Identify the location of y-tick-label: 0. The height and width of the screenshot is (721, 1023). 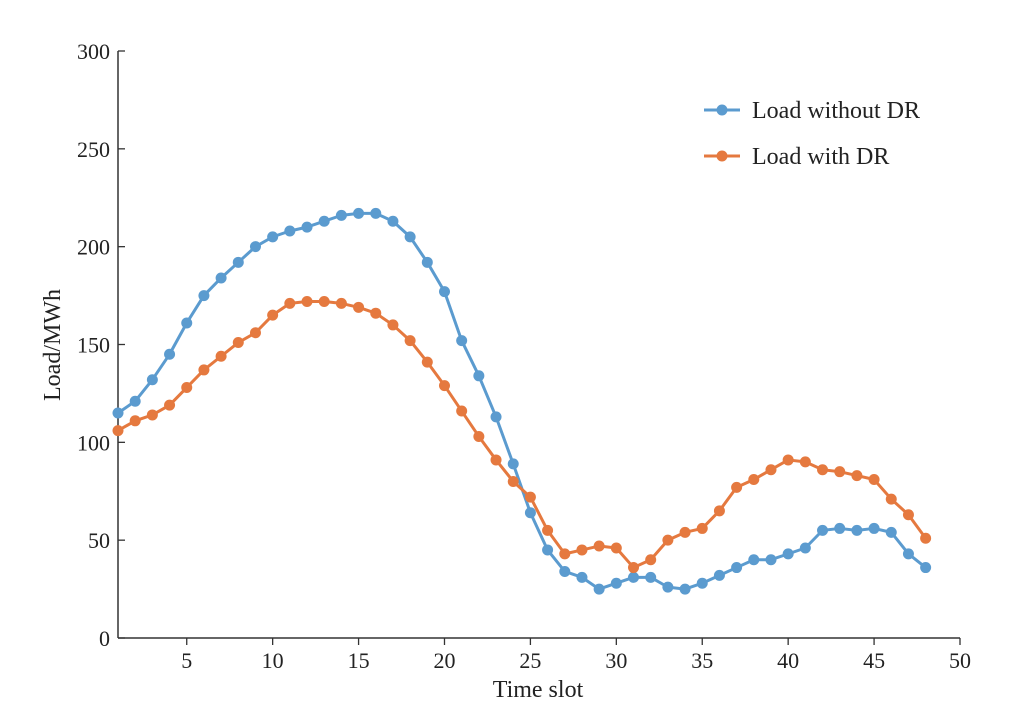
(104, 638).